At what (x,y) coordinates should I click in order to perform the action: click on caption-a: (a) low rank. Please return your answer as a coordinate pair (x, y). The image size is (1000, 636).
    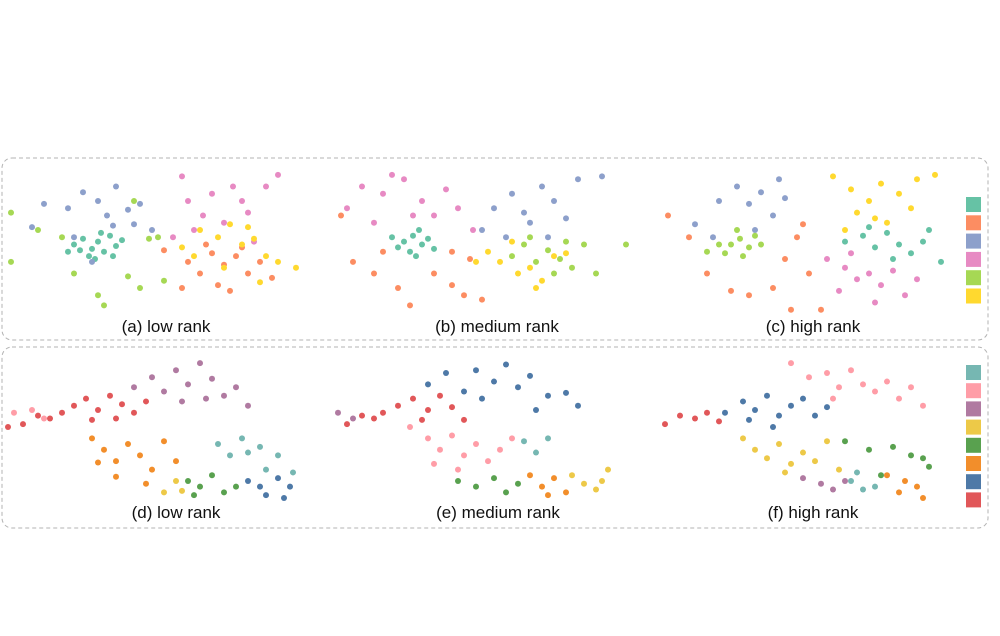
    Looking at the image, I should click on (166, 326).